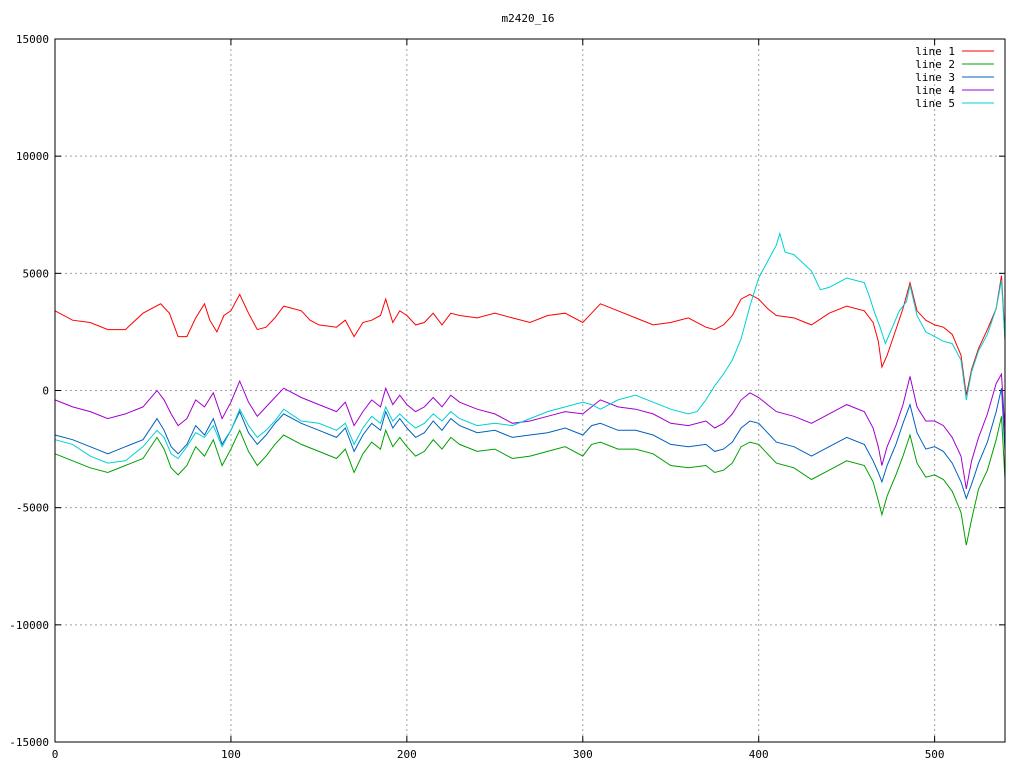  What do you see at coordinates (231, 754) in the screenshot?
I see `x-tick-label: 100` at bounding box center [231, 754].